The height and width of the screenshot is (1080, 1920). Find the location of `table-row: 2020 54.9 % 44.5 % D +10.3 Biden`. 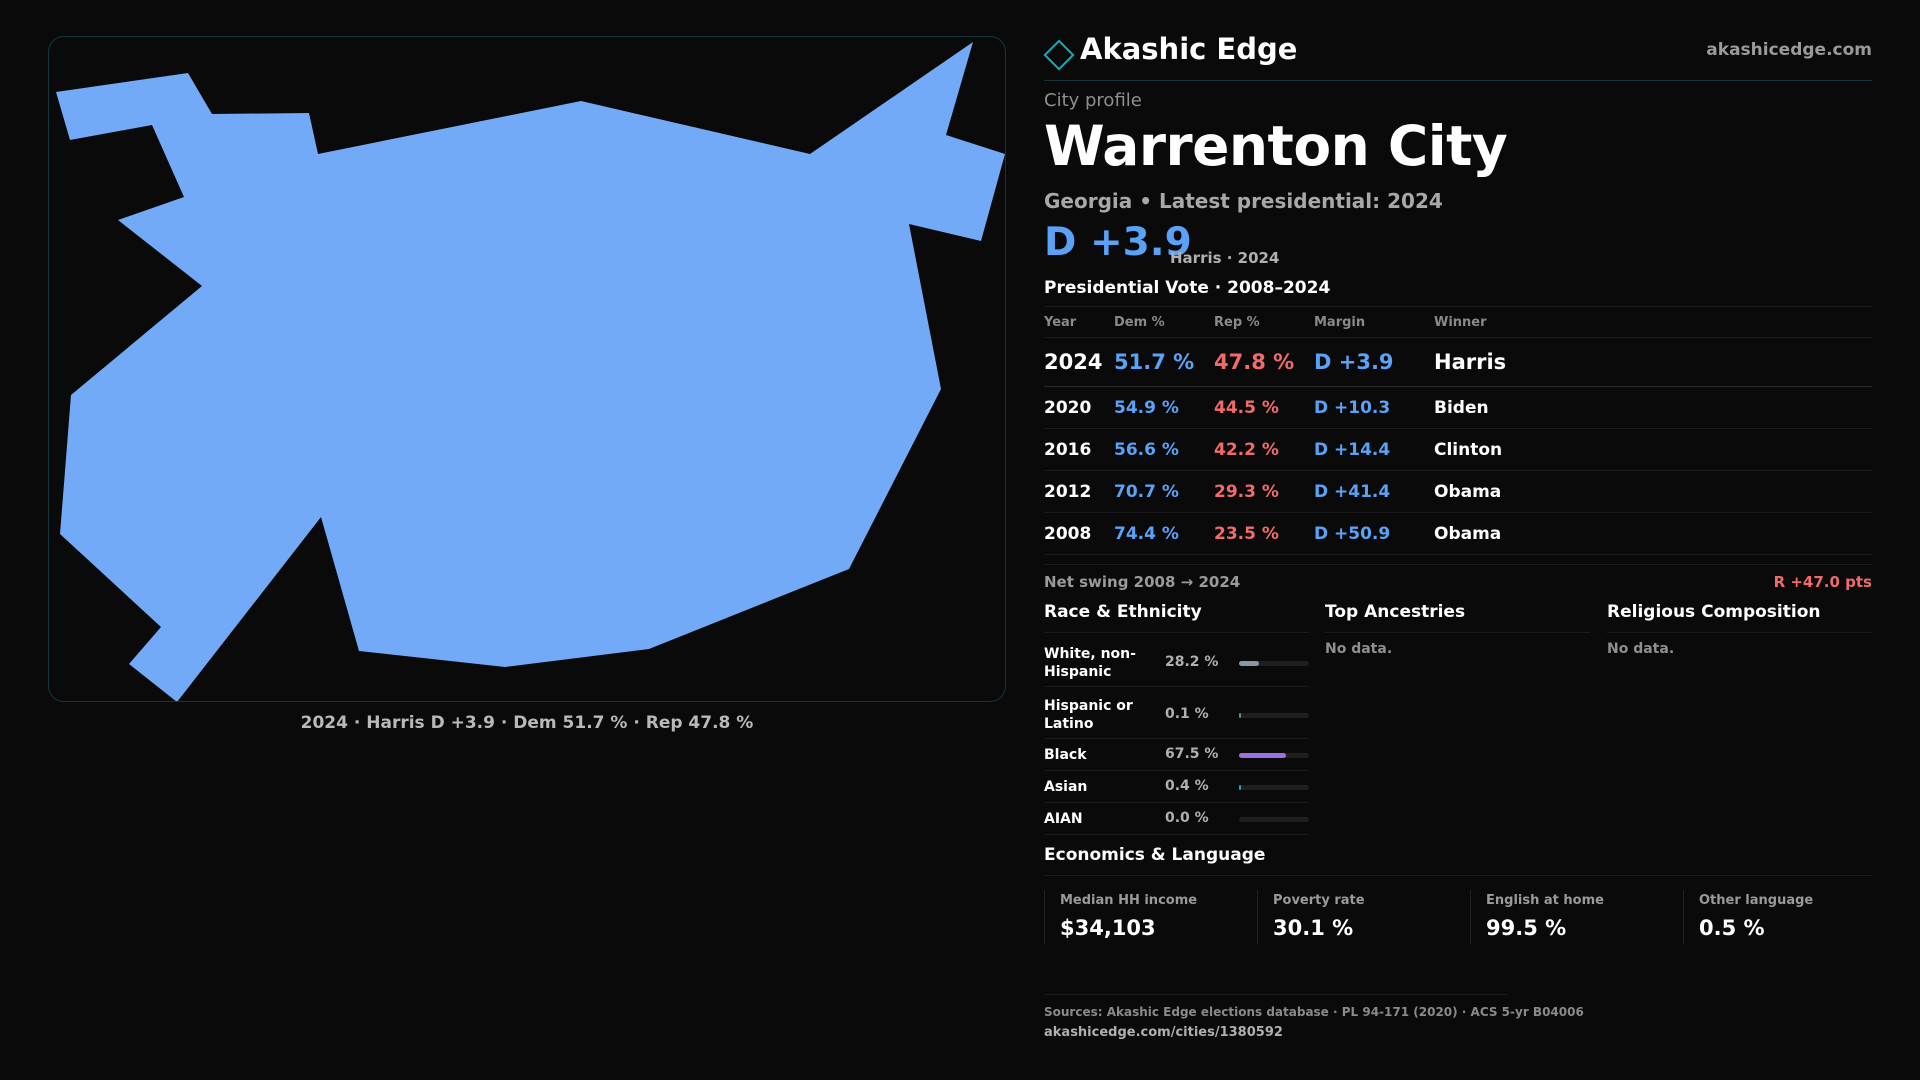

table-row: 2020 54.9 % 44.5 % D +10.3 Biden is located at coordinates (1458, 407).